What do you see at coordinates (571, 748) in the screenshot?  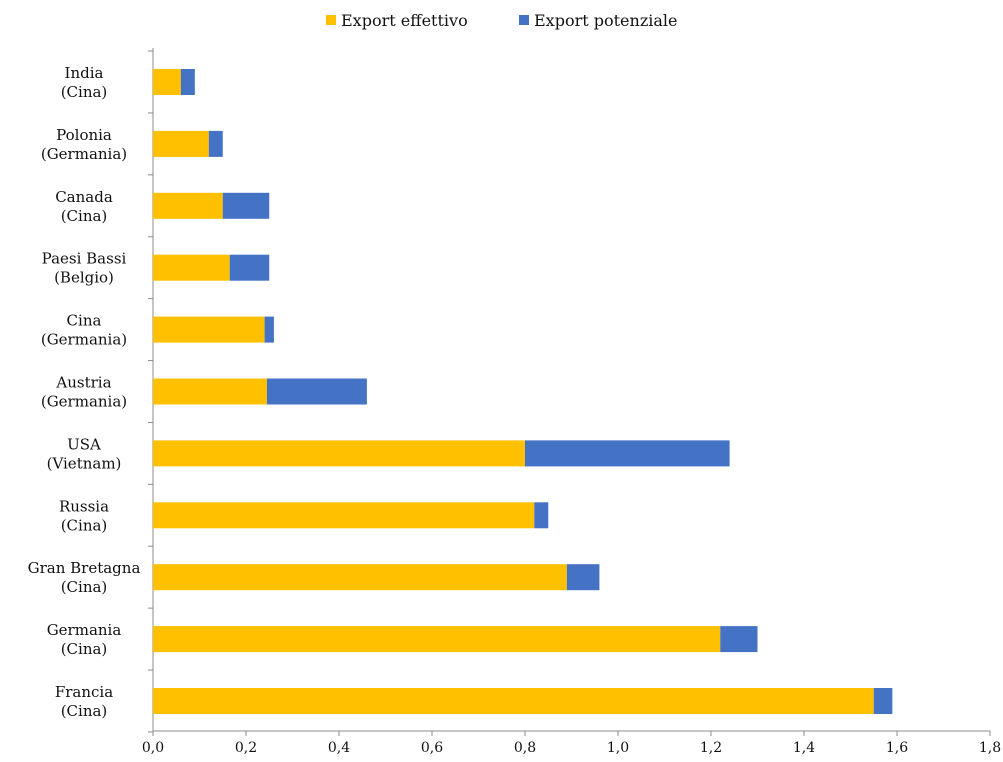 I see `x-tick-labels: 0,0 0,2 0,4 0,6 0,8 1,0 1,2 1,4 1,6 1,8` at bounding box center [571, 748].